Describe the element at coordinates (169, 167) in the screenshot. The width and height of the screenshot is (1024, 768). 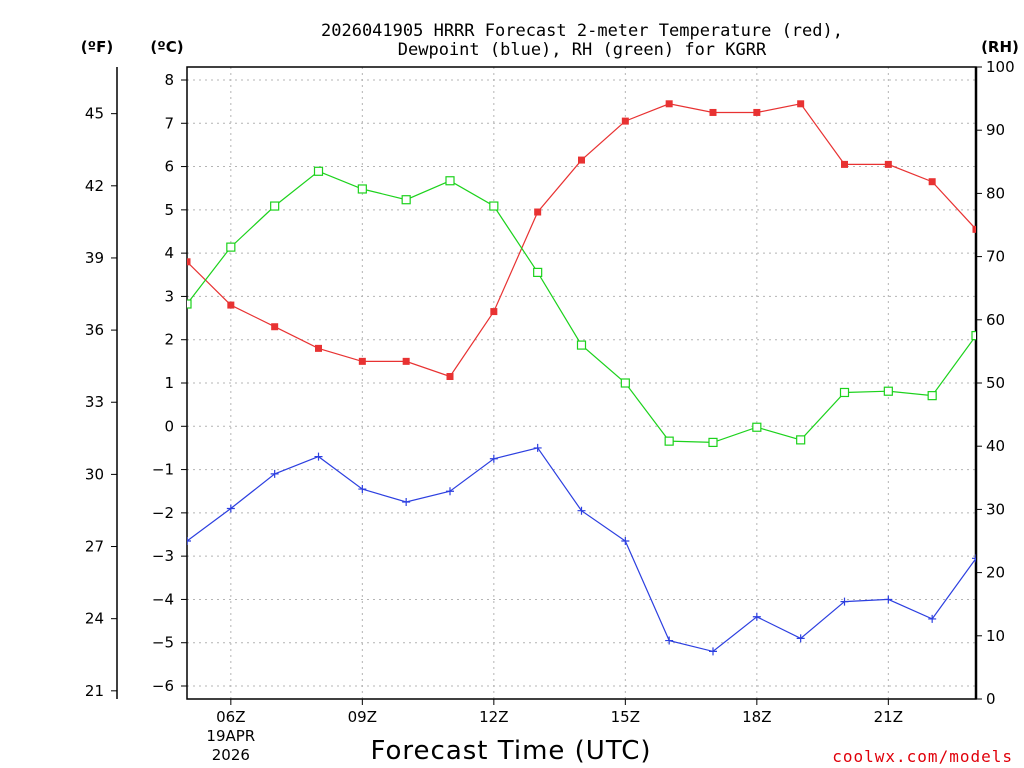
I see `celsius-tick-label: 6` at that location.